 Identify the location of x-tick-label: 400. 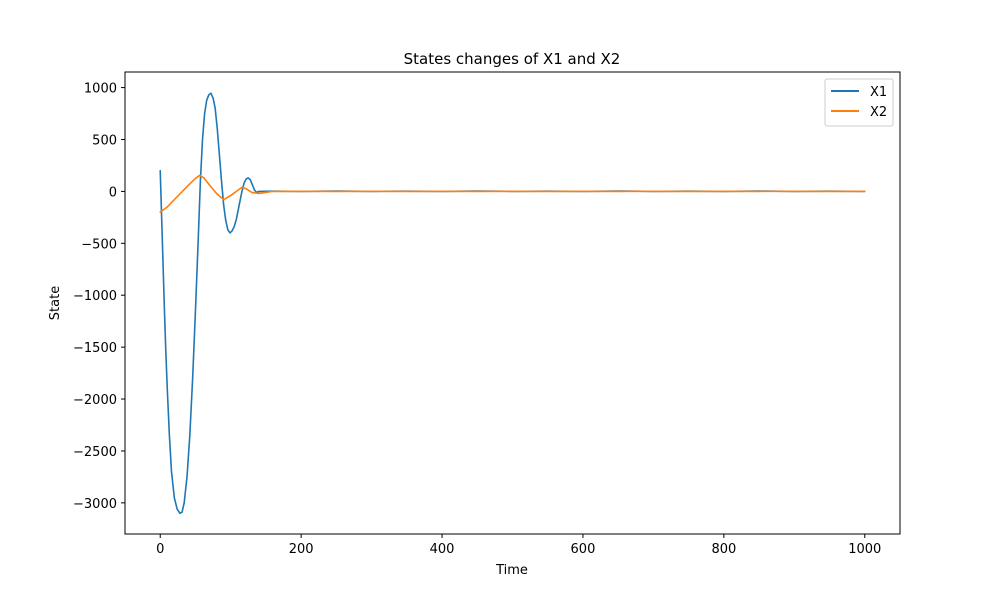
(442, 549).